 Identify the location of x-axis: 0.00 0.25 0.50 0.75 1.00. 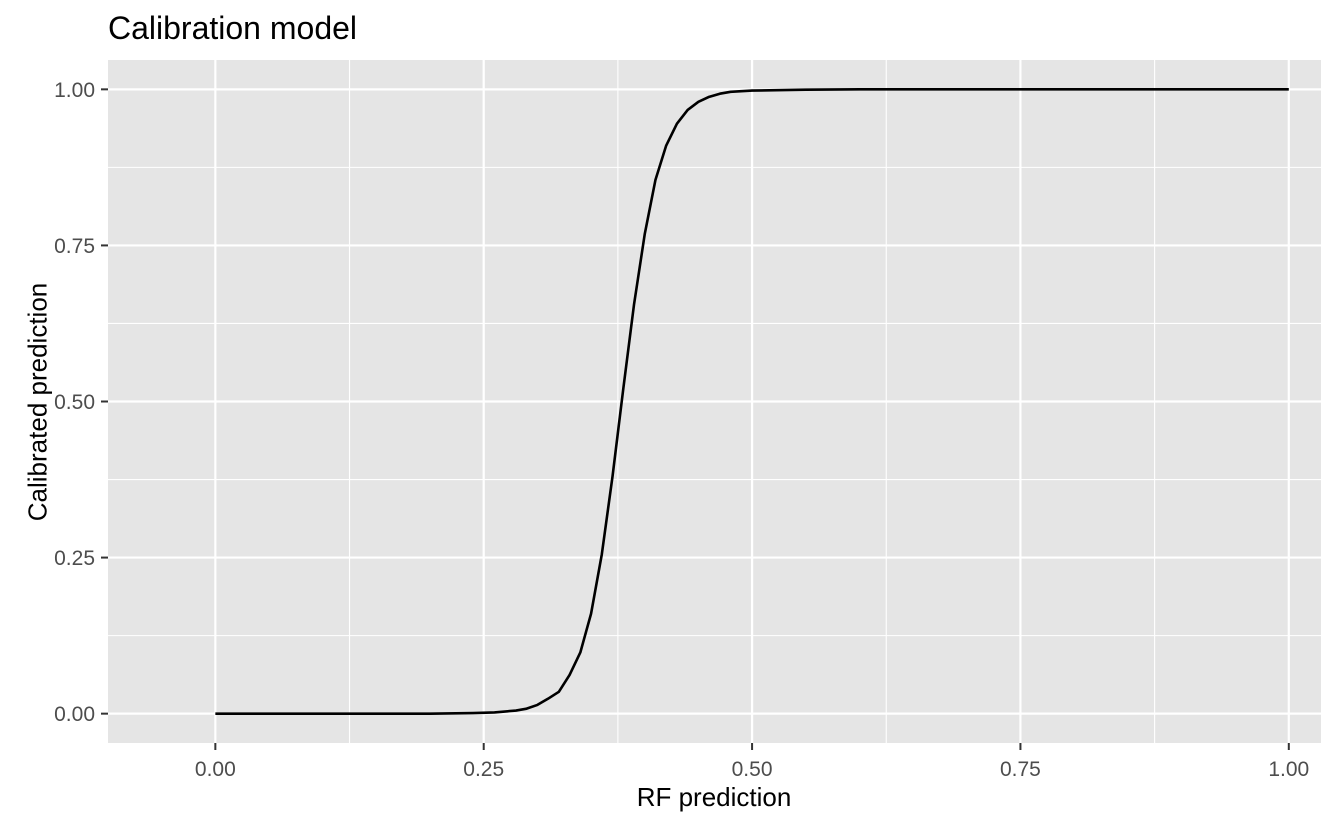
(752, 762).